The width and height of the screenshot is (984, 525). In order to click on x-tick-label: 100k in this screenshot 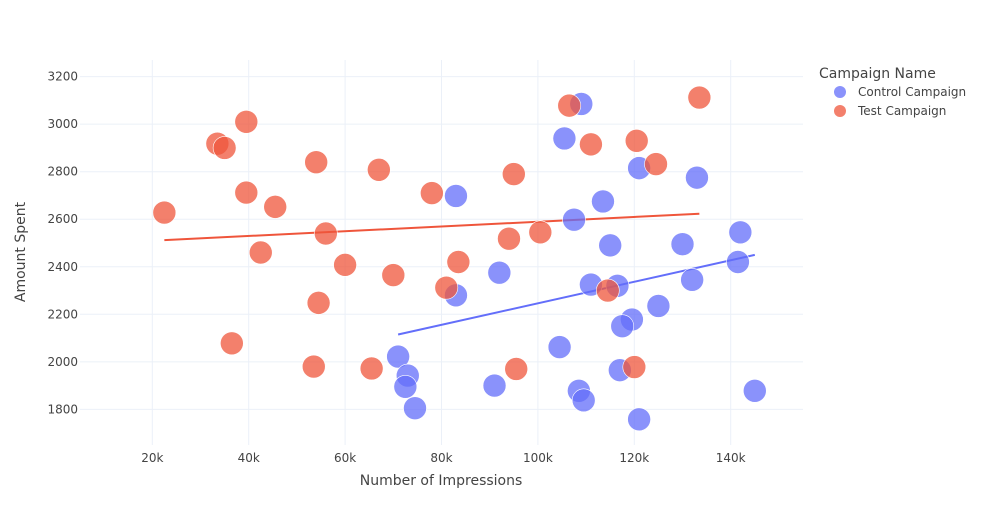, I will do `click(538, 458)`.